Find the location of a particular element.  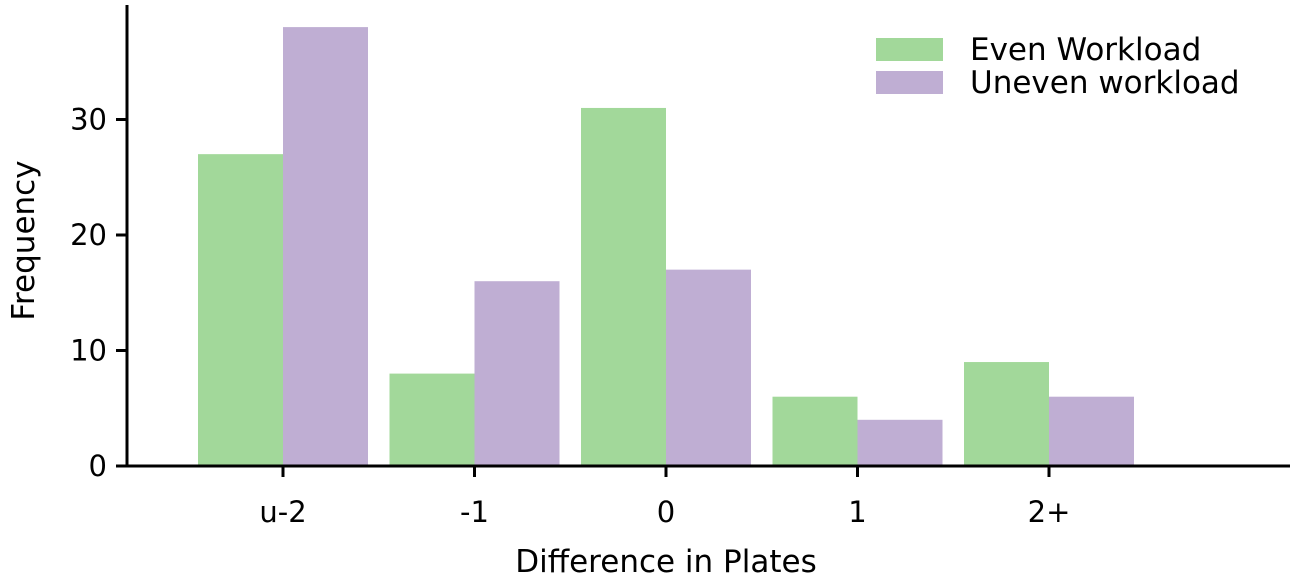

x-tick-label: 2+ is located at coordinates (1049, 512).